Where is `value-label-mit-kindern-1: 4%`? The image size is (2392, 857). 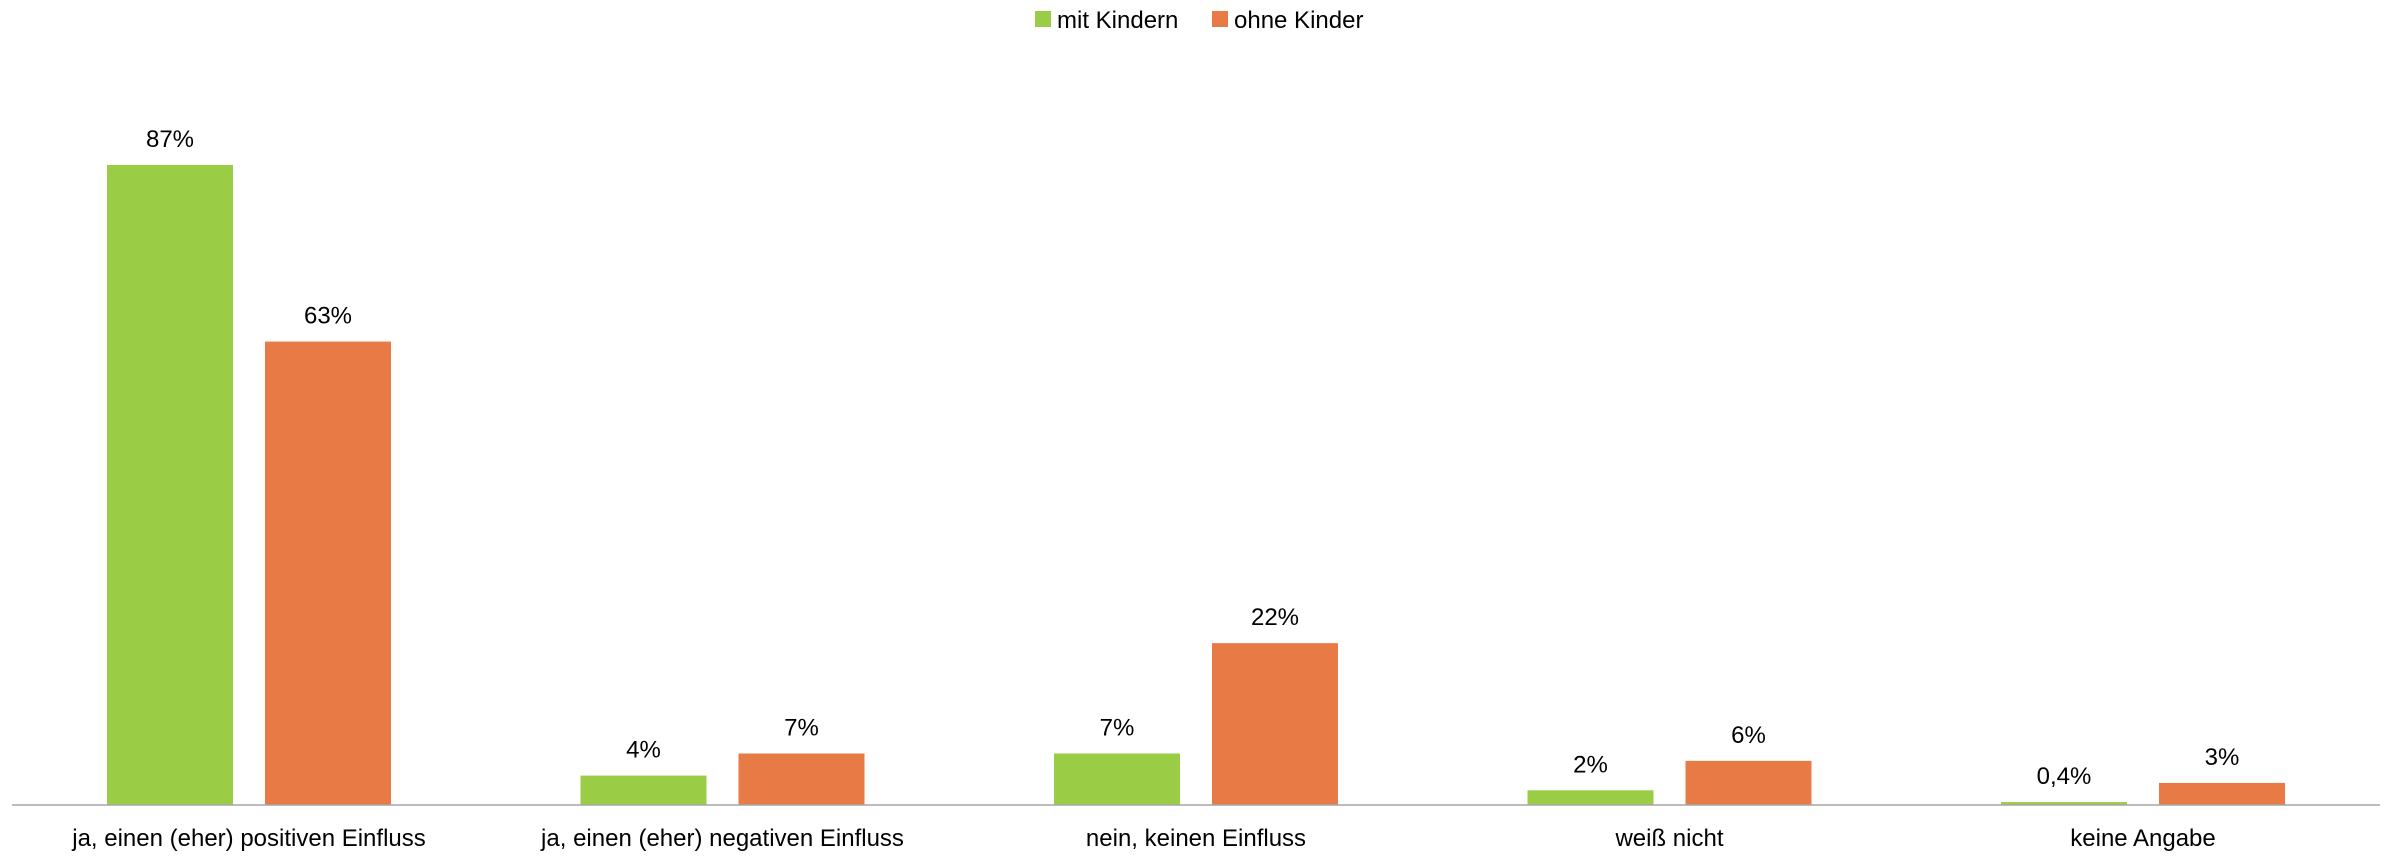 value-label-mit-kindern-1: 4% is located at coordinates (643, 750).